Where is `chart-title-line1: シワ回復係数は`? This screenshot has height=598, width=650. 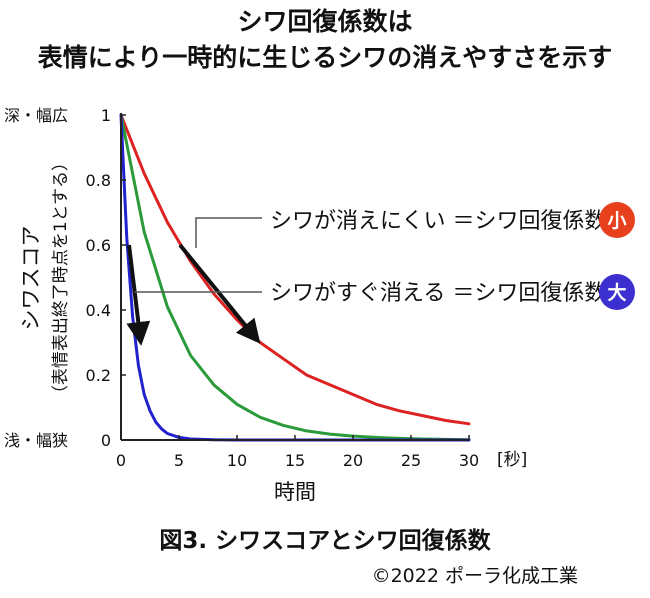 chart-title-line1: シワ回復係数は is located at coordinates (325, 21).